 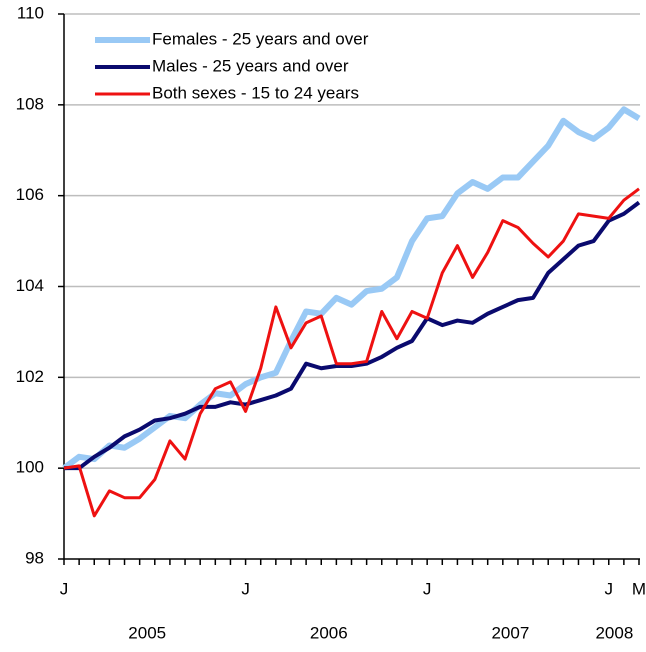 I want to click on legend-label: Males - 25 years and over, so click(x=250, y=65).